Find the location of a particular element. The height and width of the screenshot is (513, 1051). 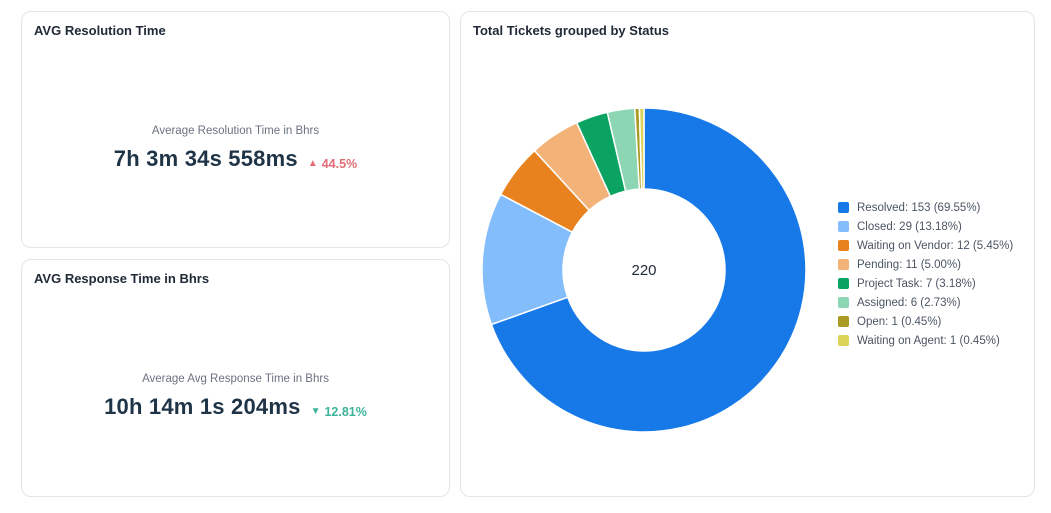

legend-label: Pending: 11 (5.00%) is located at coordinates (909, 264).